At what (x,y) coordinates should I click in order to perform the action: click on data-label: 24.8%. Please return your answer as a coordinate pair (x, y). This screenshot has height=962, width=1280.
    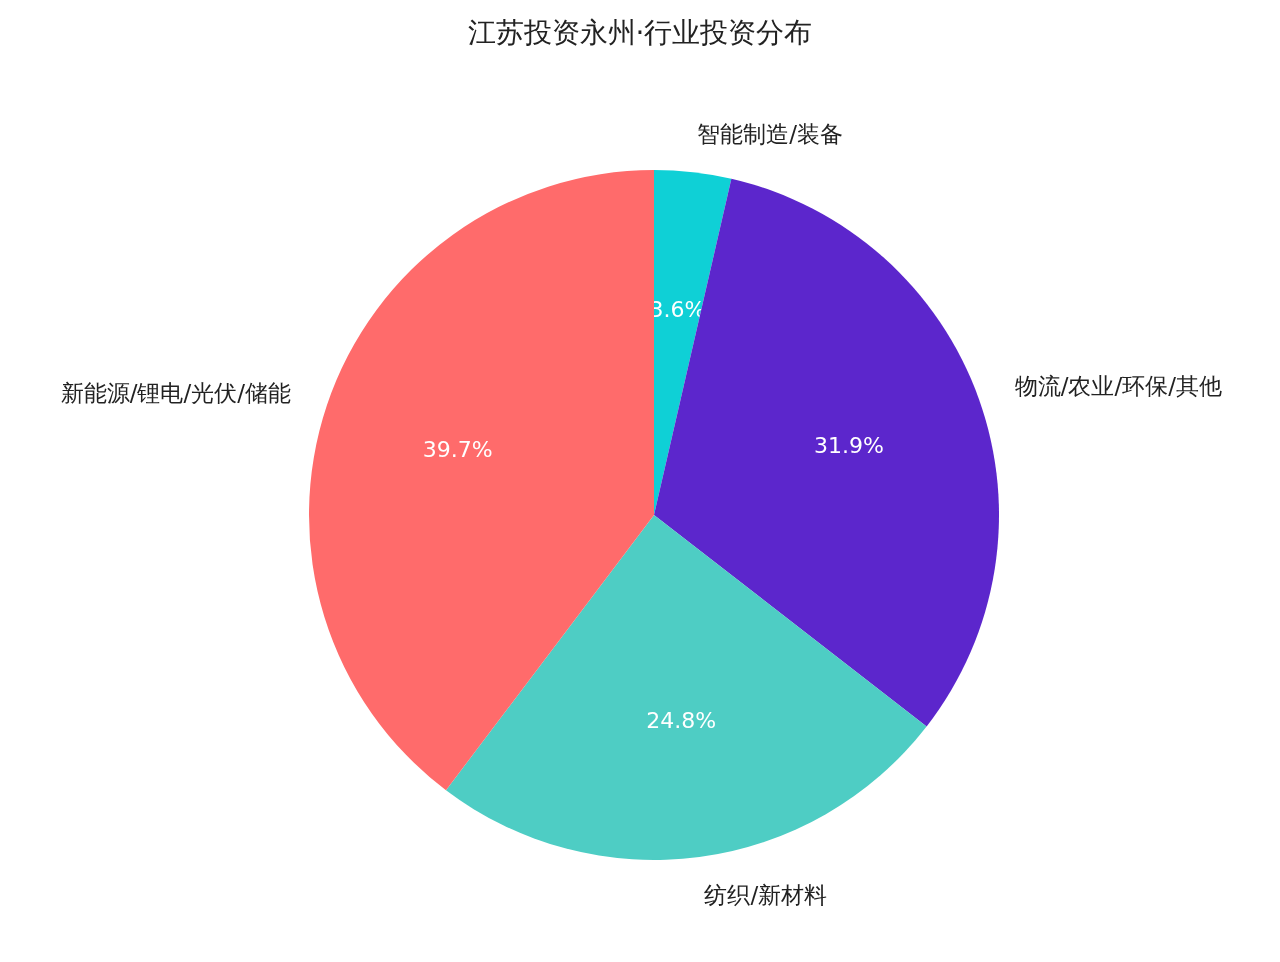
    Looking at the image, I should click on (681, 721).